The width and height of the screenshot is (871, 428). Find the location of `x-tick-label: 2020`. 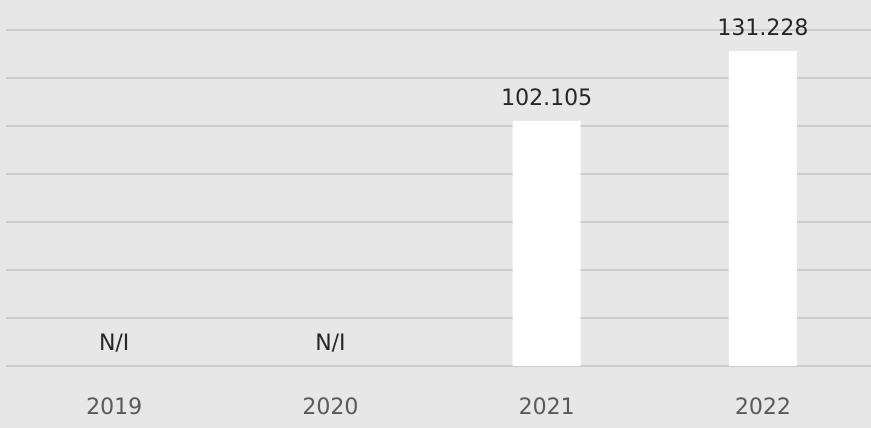

x-tick-label: 2020 is located at coordinates (330, 407).